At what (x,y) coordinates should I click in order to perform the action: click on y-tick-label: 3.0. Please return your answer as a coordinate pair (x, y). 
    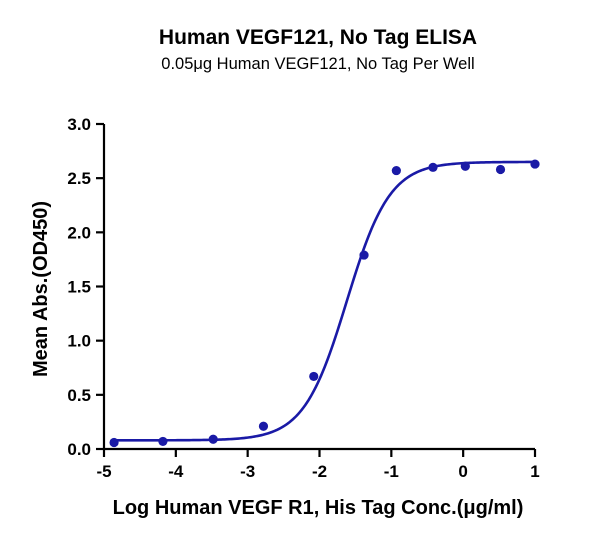
    Looking at the image, I should click on (79, 124).